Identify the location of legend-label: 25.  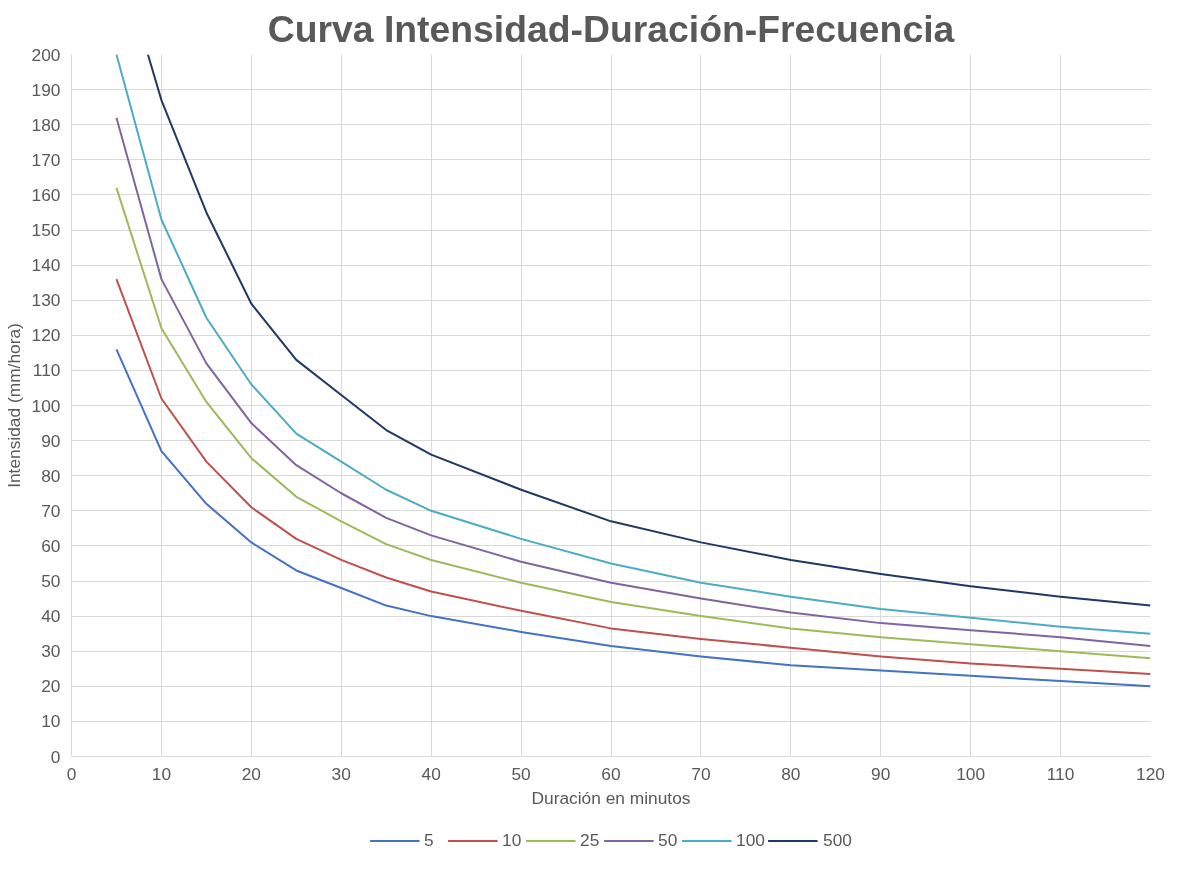
(590, 840).